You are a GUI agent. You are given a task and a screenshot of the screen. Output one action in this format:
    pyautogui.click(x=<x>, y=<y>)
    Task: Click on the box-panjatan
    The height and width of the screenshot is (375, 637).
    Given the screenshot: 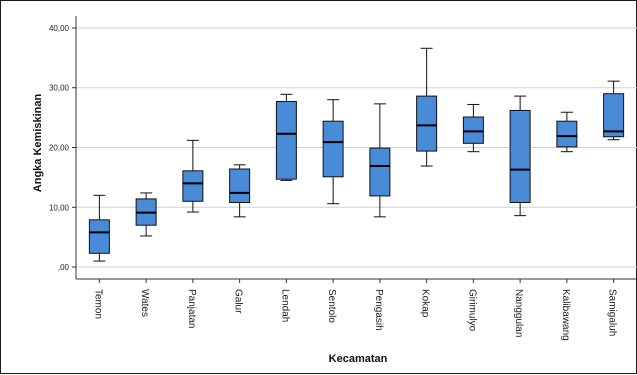 What is the action you would take?
    pyautogui.click(x=193, y=176)
    